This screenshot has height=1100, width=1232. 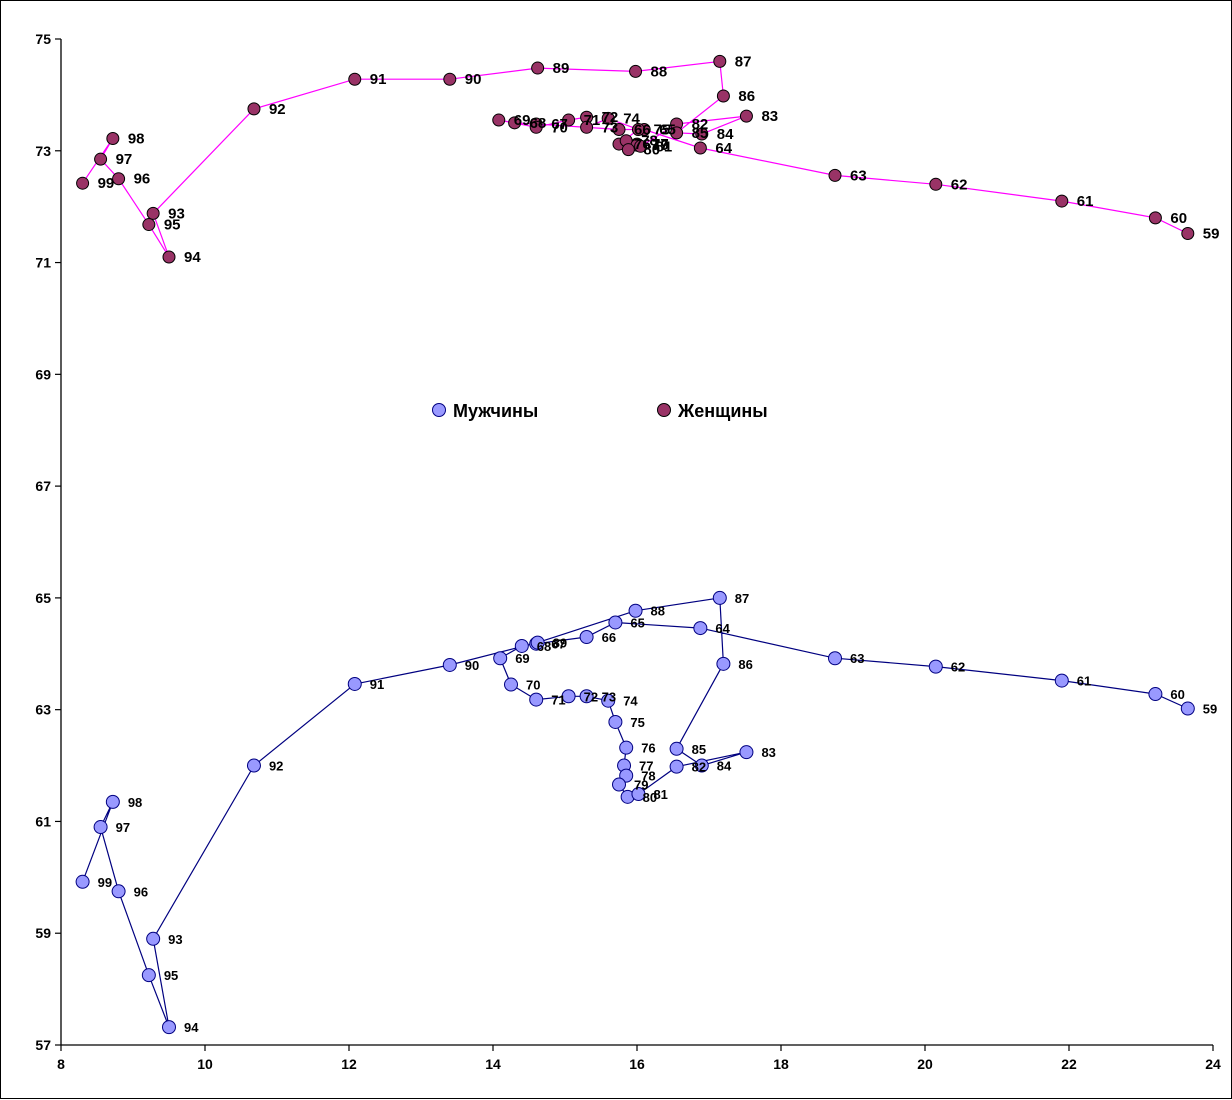 I want to click on data-label: 83, so click(x=769, y=116).